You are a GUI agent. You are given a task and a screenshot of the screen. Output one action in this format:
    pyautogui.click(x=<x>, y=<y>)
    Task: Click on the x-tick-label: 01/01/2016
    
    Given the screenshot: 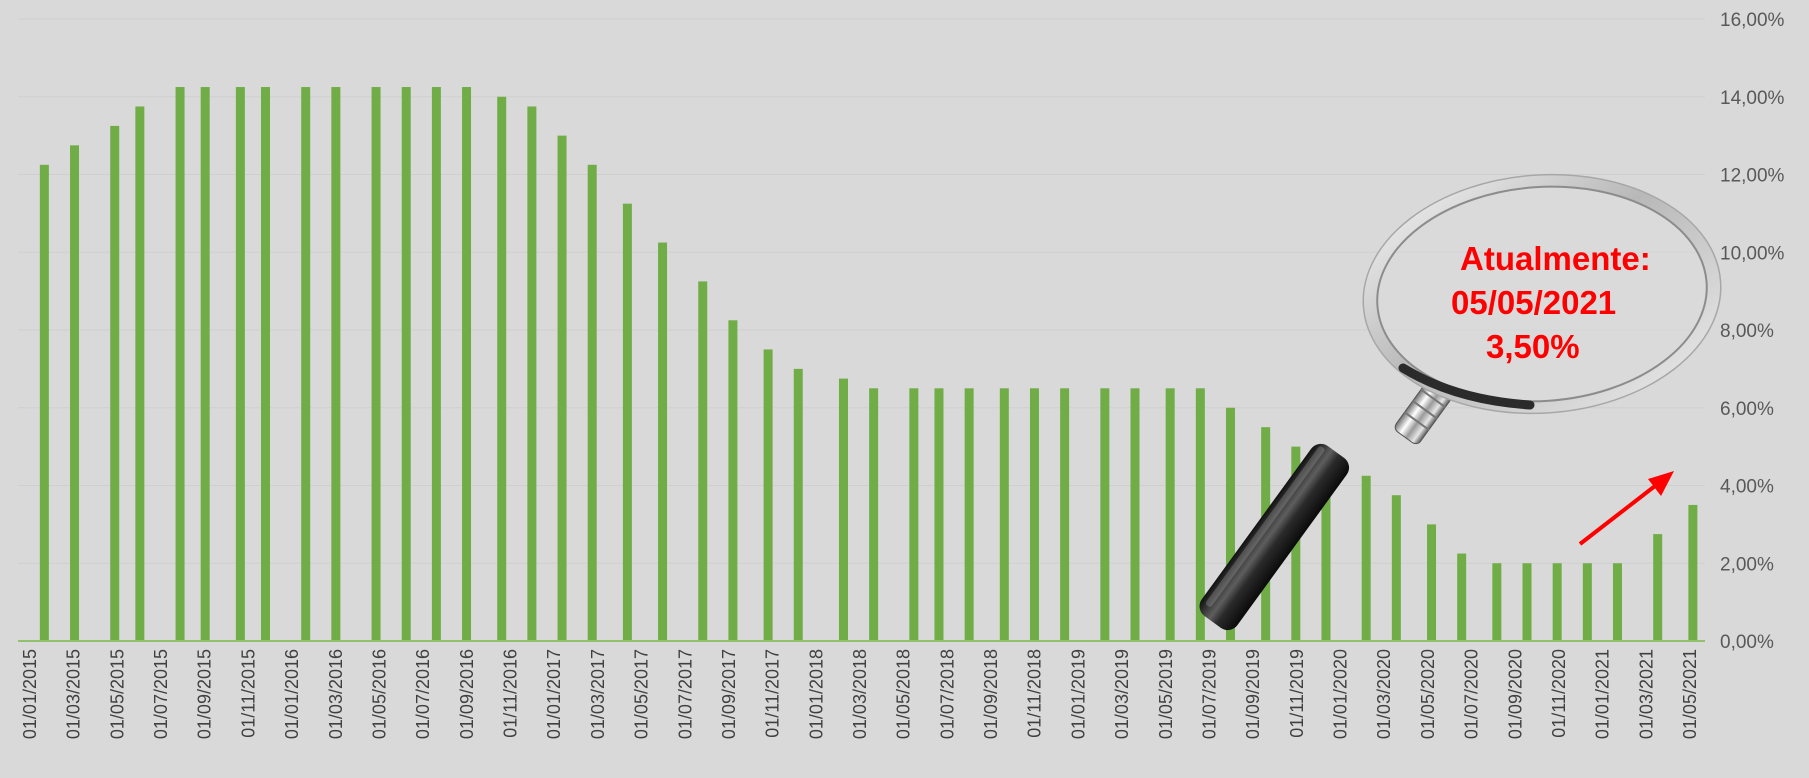 What is the action you would take?
    pyautogui.click(x=292, y=694)
    